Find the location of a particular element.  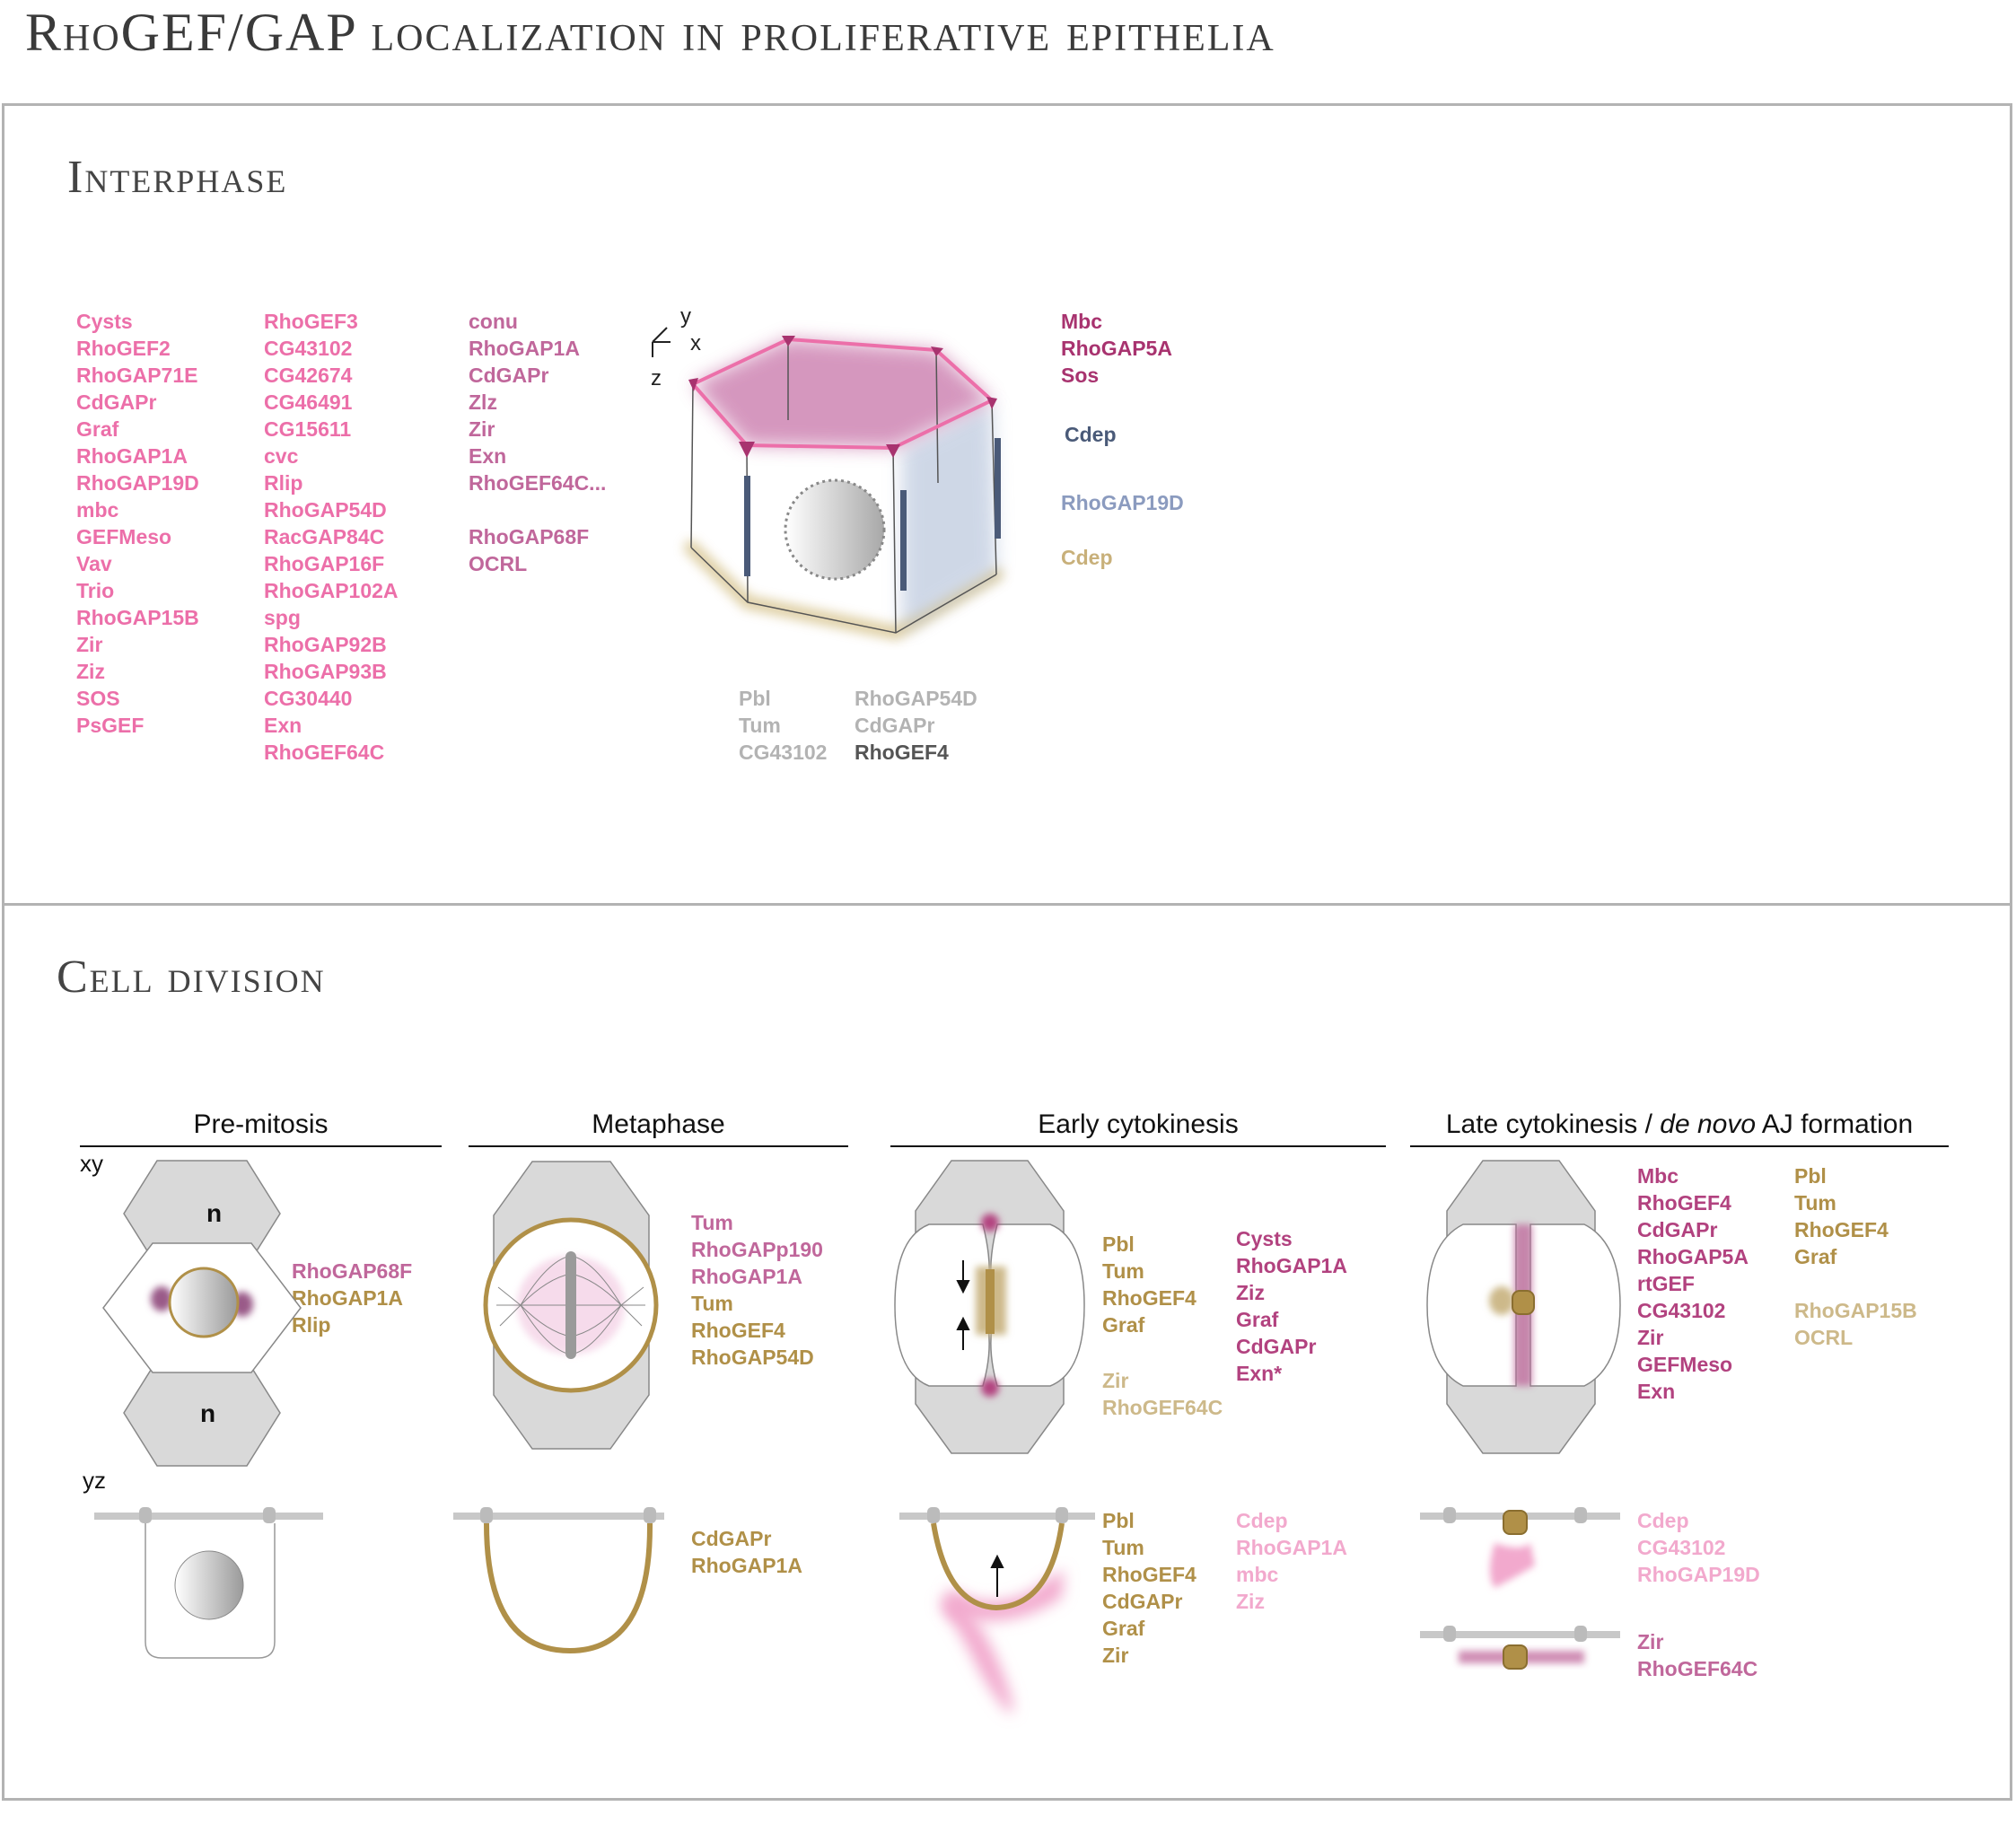

late-stage-text-a: Late cytokinesis / is located at coordinates (1553, 1124).